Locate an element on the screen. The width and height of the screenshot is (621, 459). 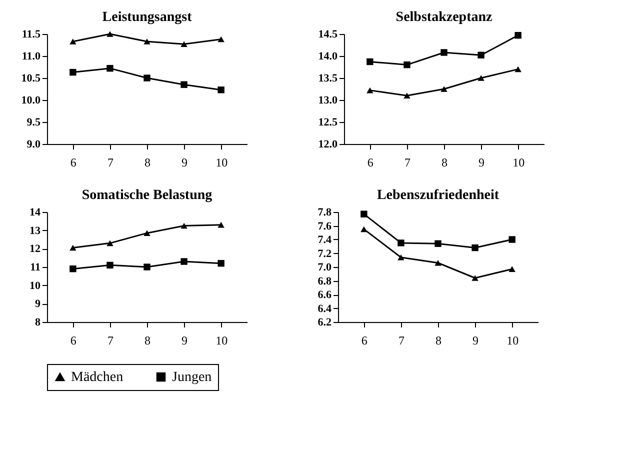
chart-title: Lebenszufriedenheit is located at coordinates (438, 195).